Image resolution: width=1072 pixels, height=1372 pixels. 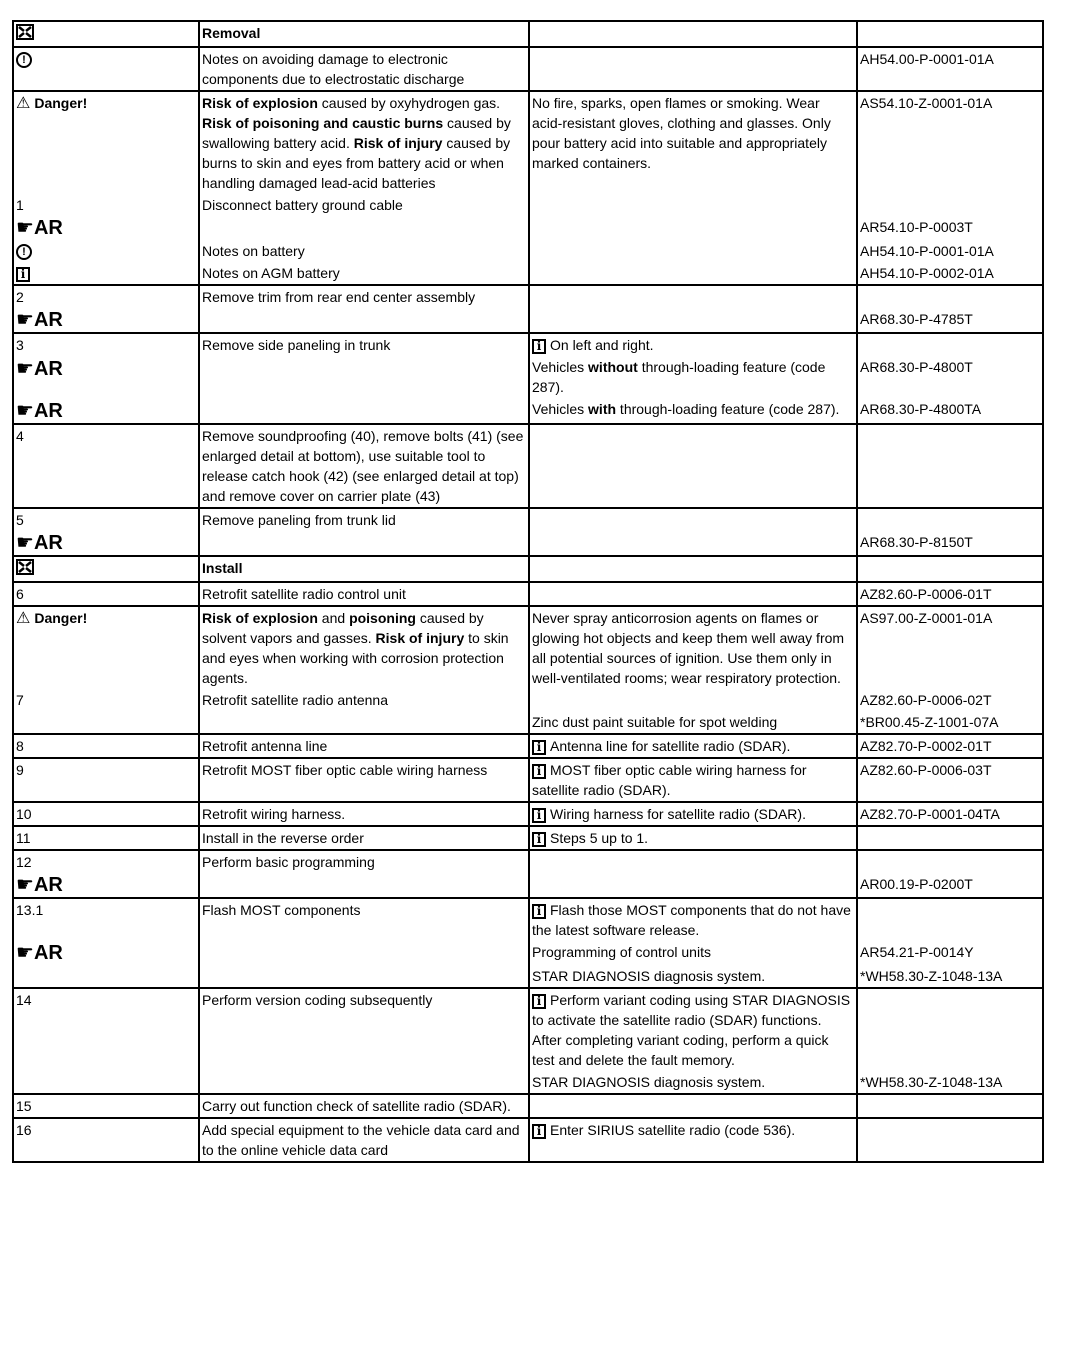 What do you see at coordinates (24, 60) in the screenshot?
I see `esd-icon: !` at bounding box center [24, 60].